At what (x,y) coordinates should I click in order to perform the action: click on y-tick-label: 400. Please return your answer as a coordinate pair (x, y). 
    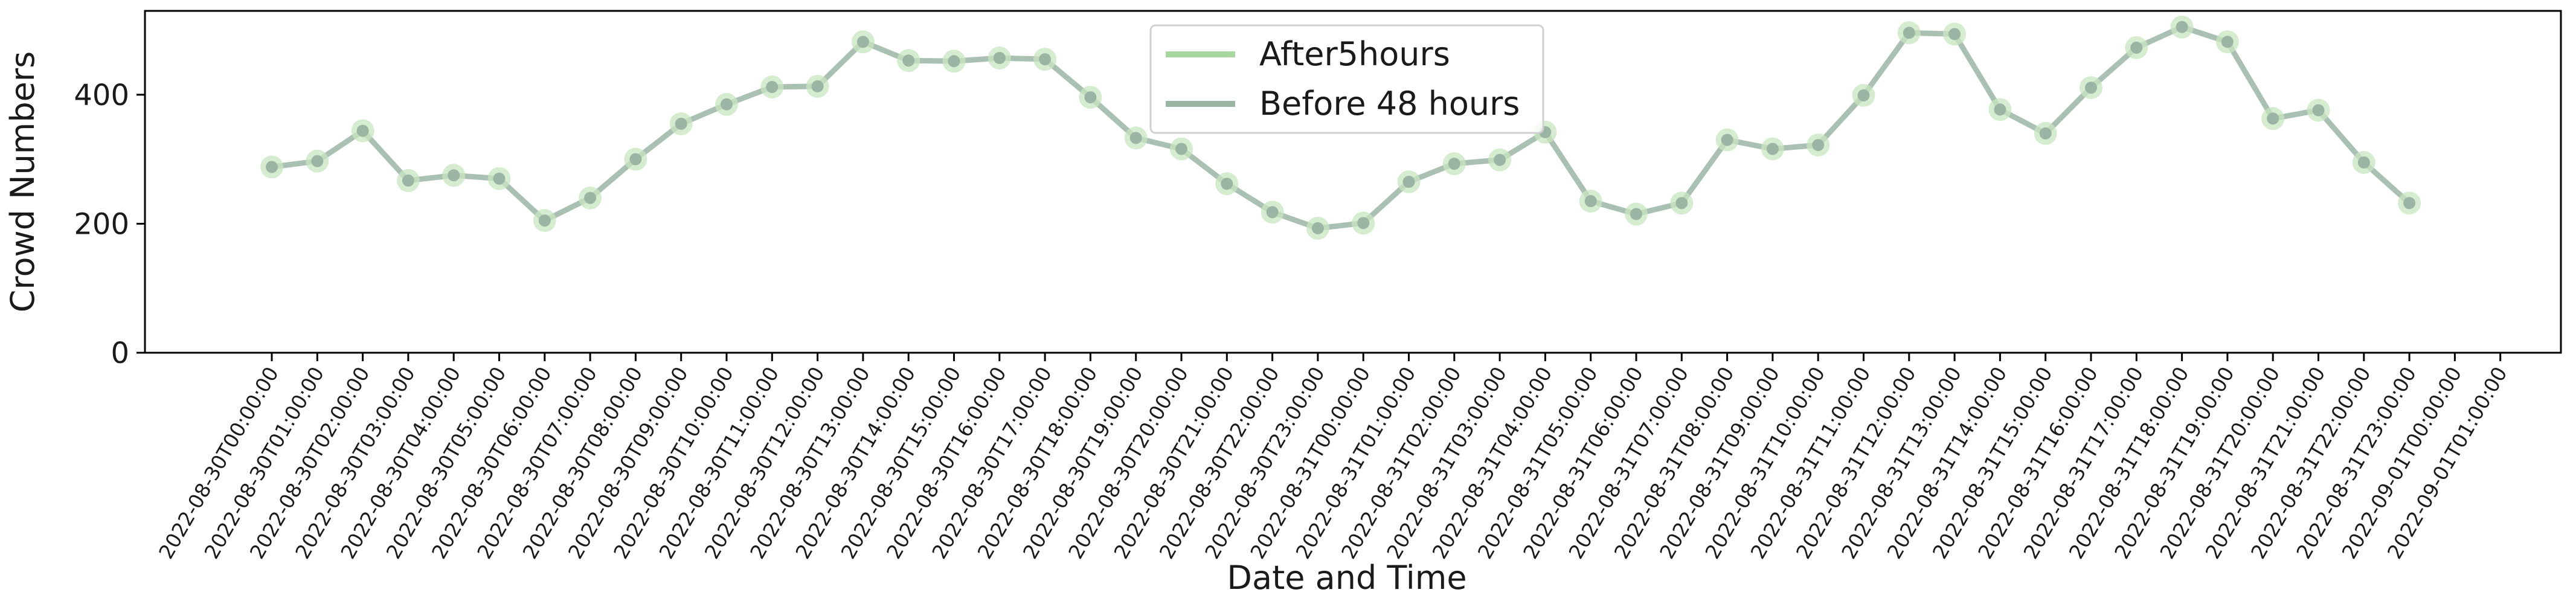
    Looking at the image, I should click on (101, 95).